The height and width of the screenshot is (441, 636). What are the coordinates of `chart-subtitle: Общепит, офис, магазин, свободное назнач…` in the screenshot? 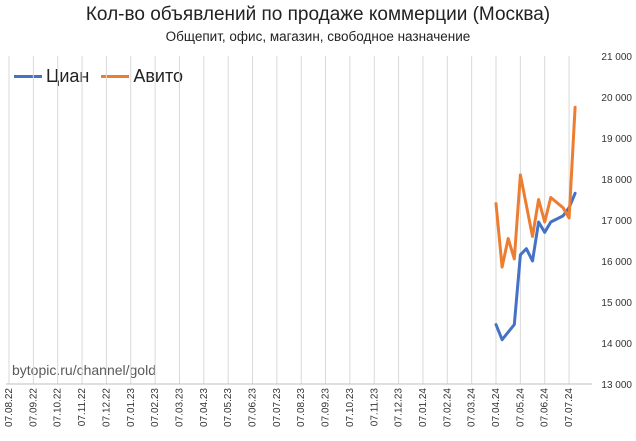 It's located at (318, 36).